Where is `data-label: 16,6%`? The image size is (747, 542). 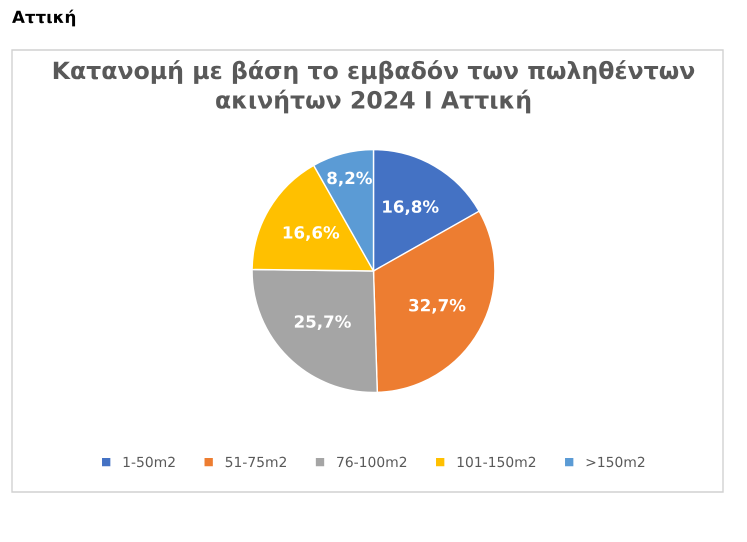
data-label: 16,6% is located at coordinates (312, 233).